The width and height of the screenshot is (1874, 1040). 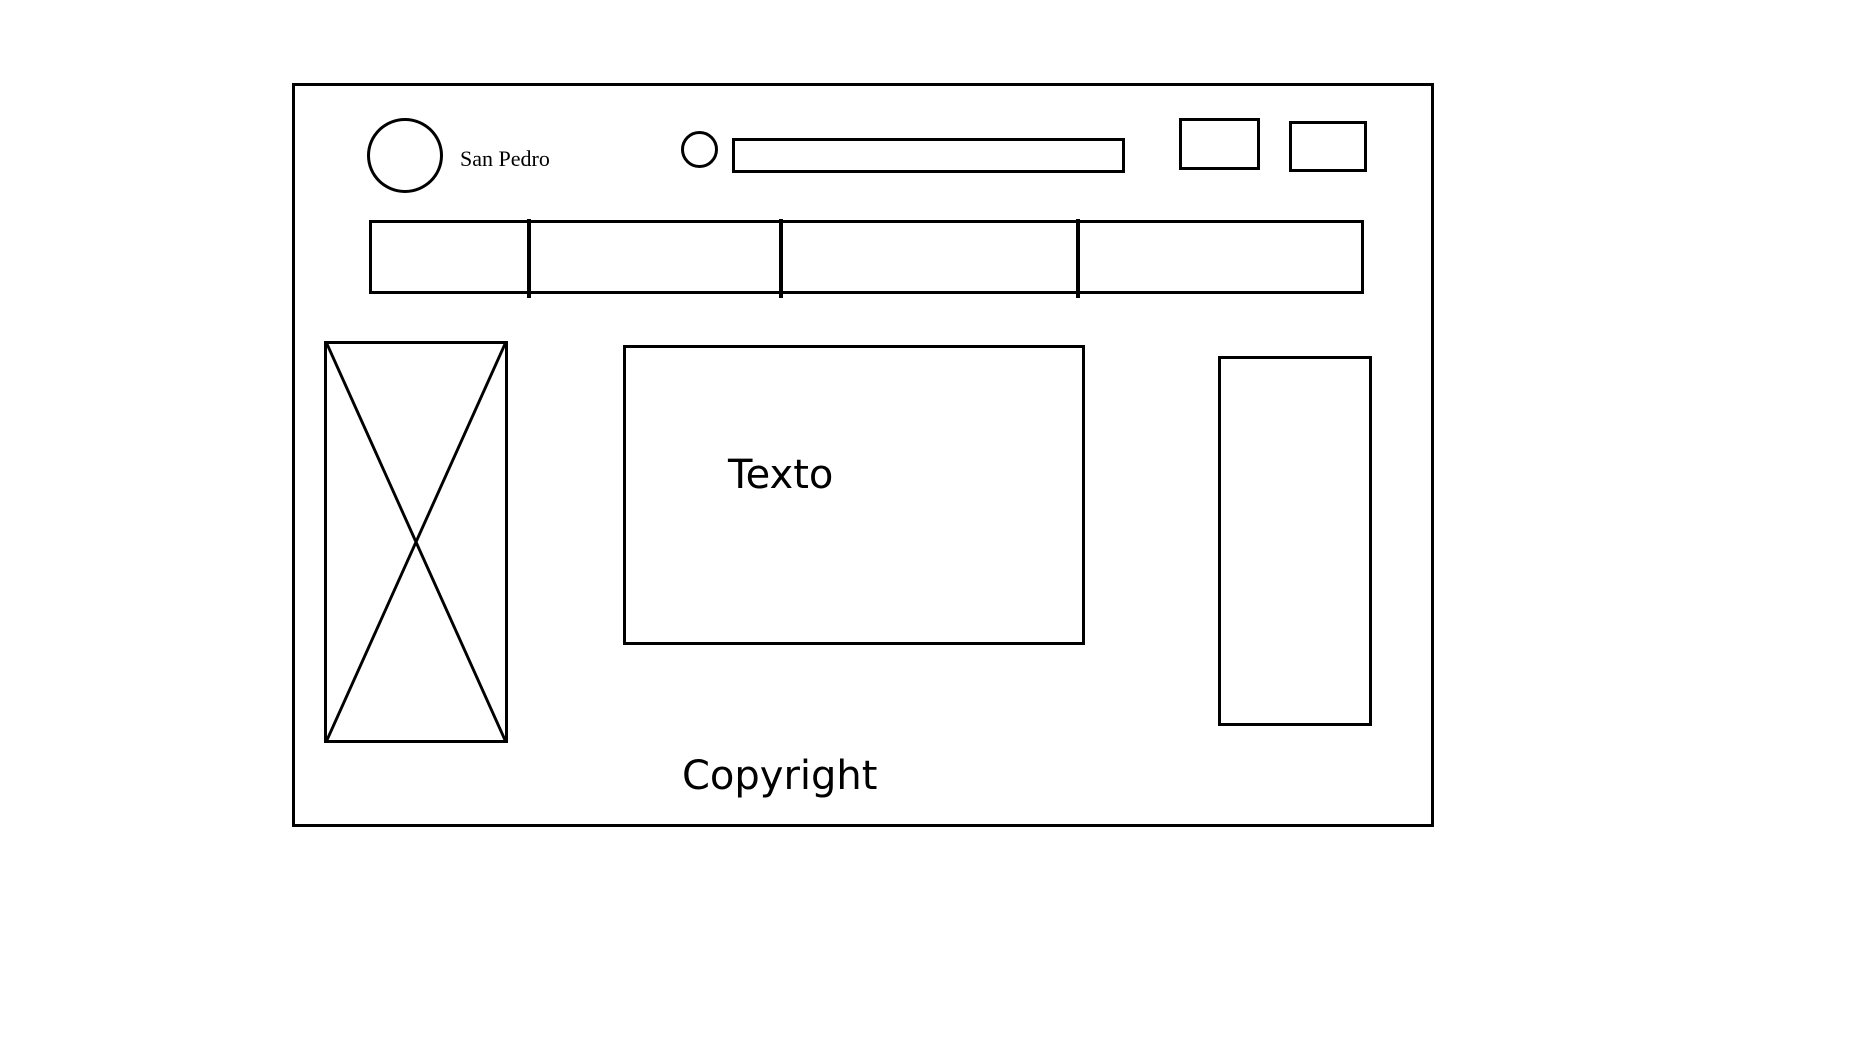 I want to click on footer-copyright: Copyright, so click(x=780, y=776).